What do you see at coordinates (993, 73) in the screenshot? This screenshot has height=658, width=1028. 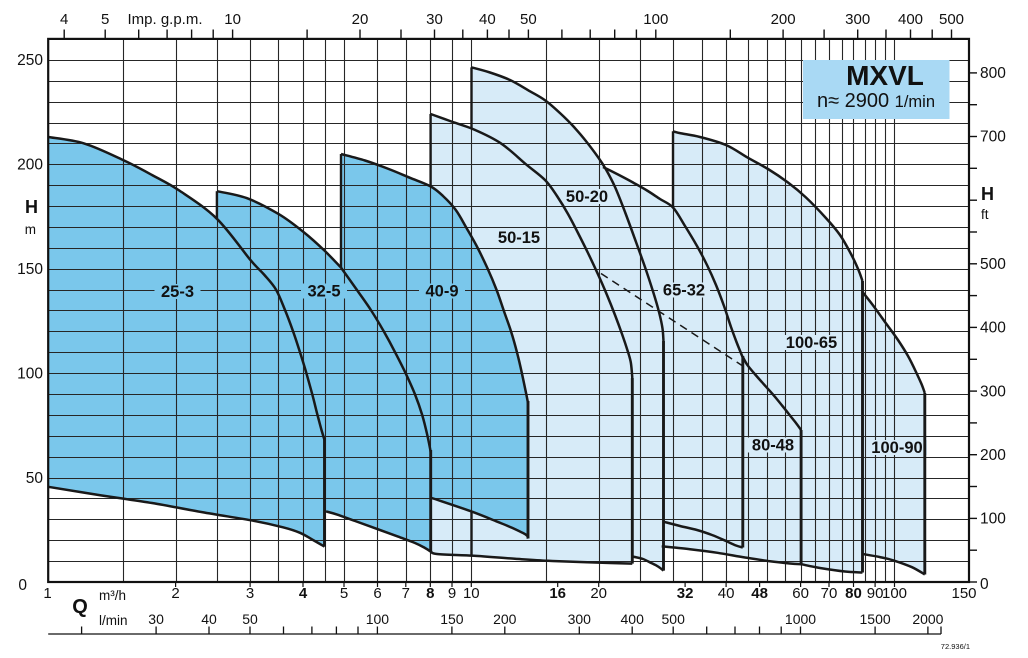 I see `svg-text: 800` at bounding box center [993, 73].